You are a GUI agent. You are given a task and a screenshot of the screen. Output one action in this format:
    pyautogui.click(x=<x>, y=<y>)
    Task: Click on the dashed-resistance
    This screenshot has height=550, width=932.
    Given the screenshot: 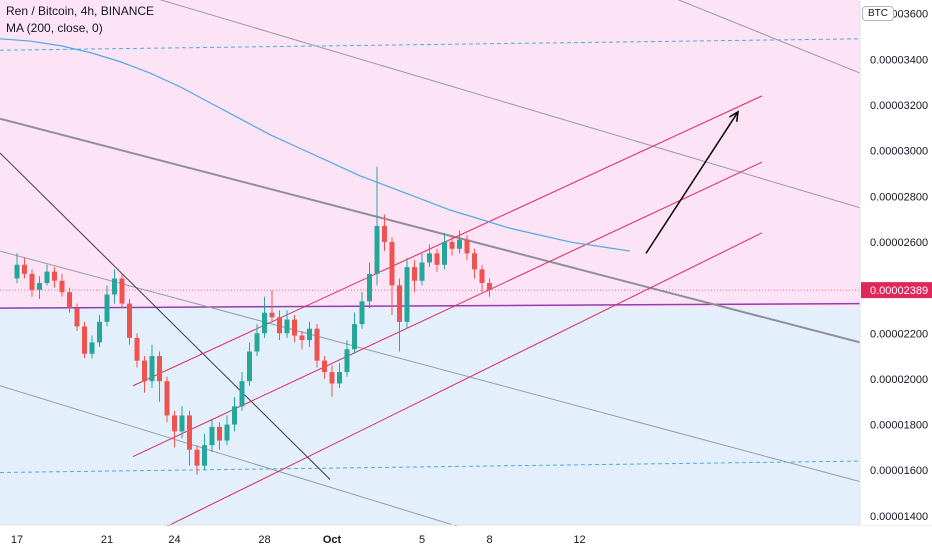 What is the action you would take?
    pyautogui.click(x=430, y=44)
    